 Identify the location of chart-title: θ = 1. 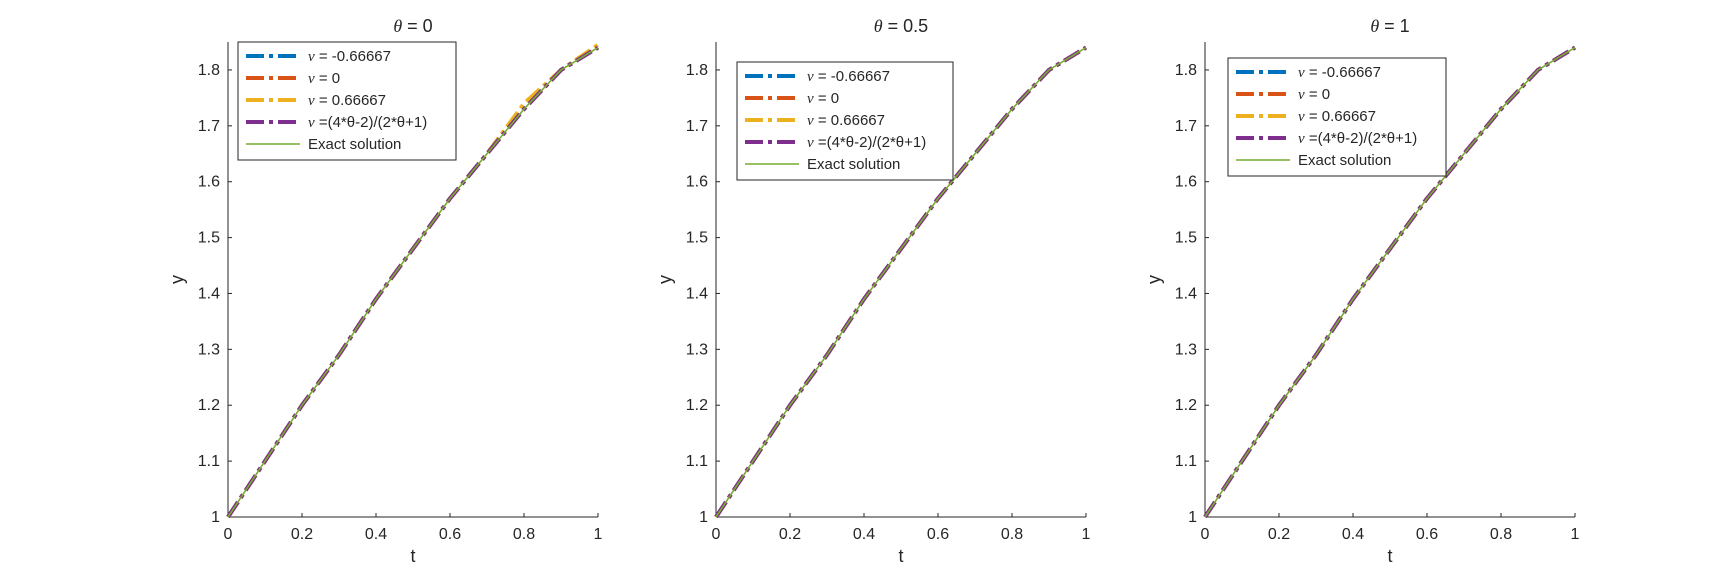
(1389, 26).